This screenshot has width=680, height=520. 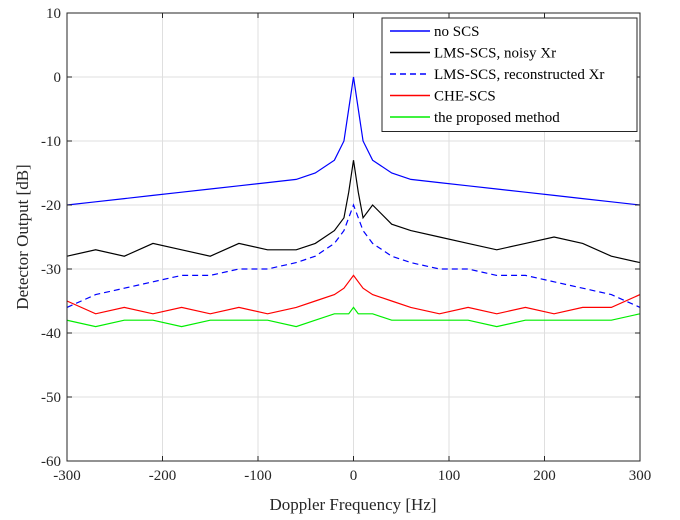 What do you see at coordinates (449, 476) in the screenshot?
I see `x-tick-label: 100` at bounding box center [449, 476].